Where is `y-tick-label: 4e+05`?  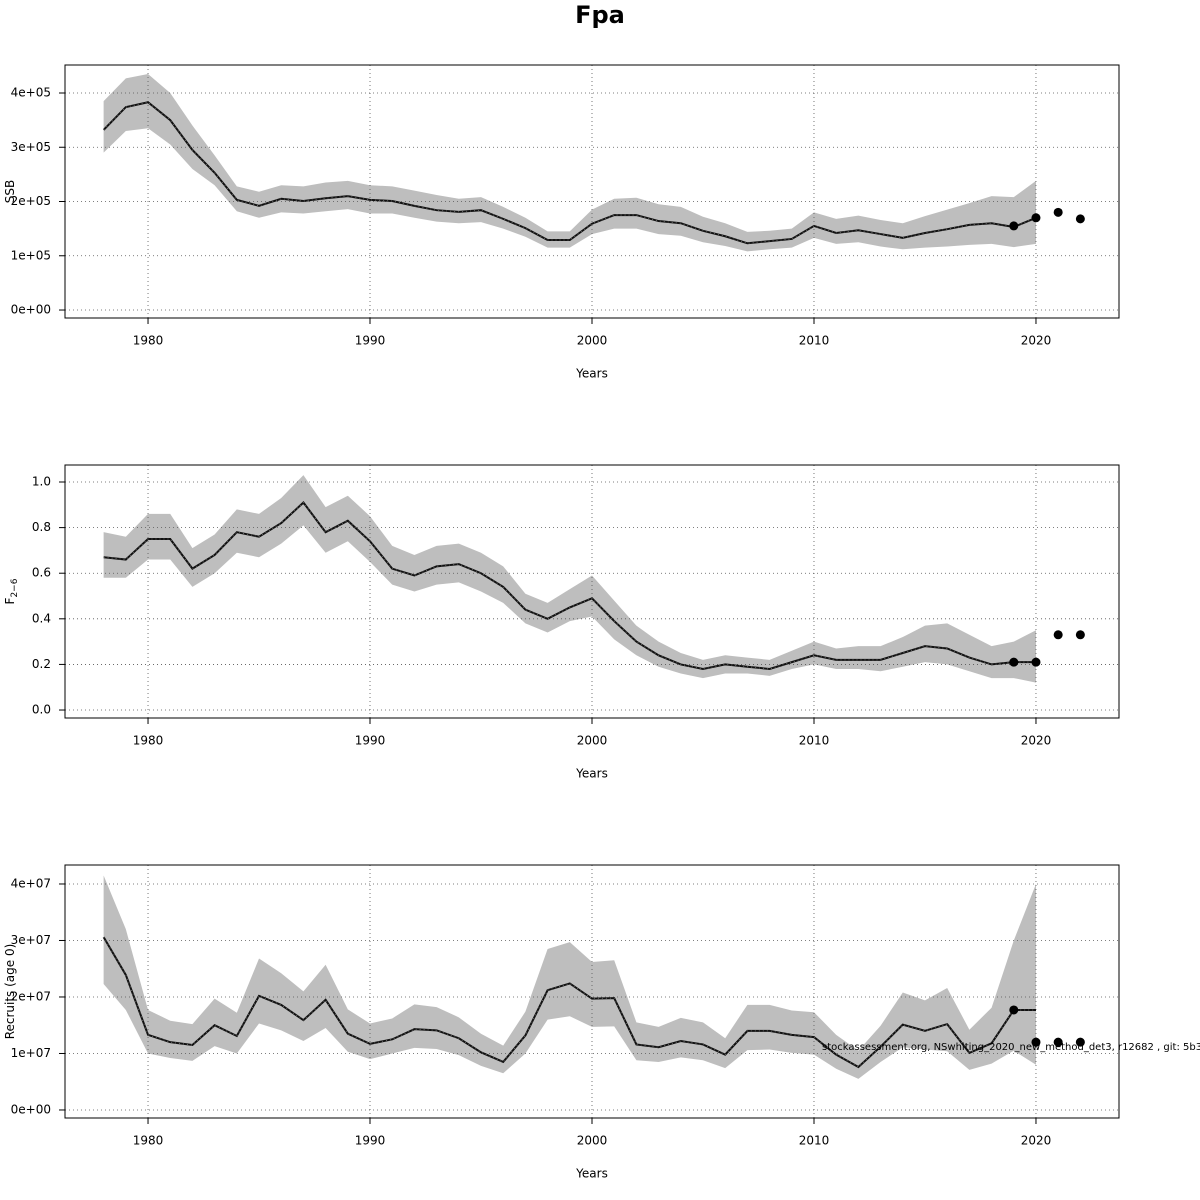
y-tick-label: 4e+05 is located at coordinates (31, 92).